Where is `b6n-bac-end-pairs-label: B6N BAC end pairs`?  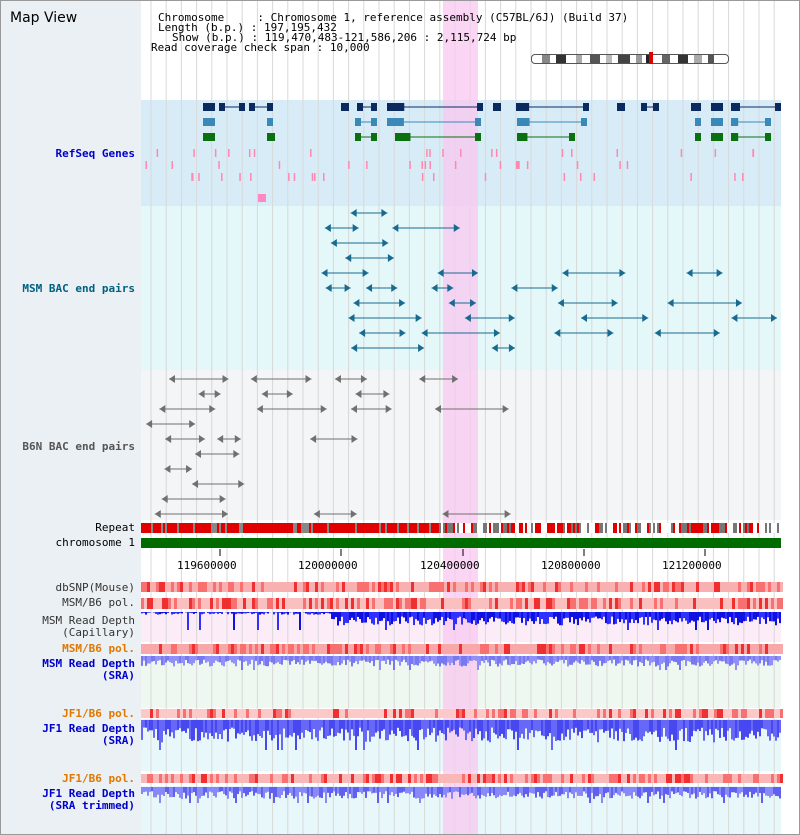 b6n-bac-end-pairs-label: B6N BAC end pairs is located at coordinates (78, 446).